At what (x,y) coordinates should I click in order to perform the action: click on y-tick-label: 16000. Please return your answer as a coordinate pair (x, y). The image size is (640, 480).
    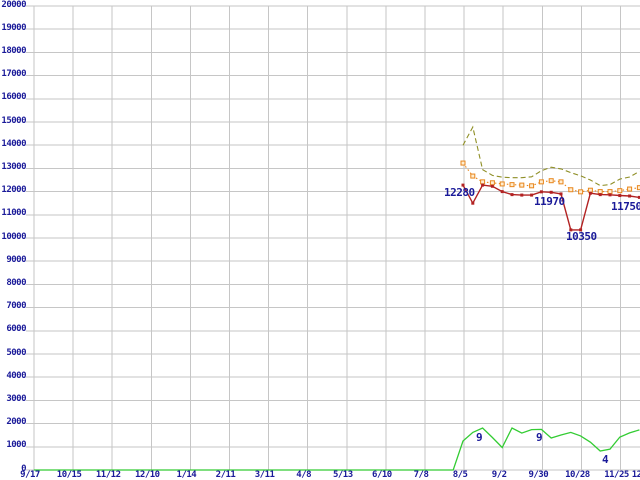
    Looking at the image, I should click on (13, 97).